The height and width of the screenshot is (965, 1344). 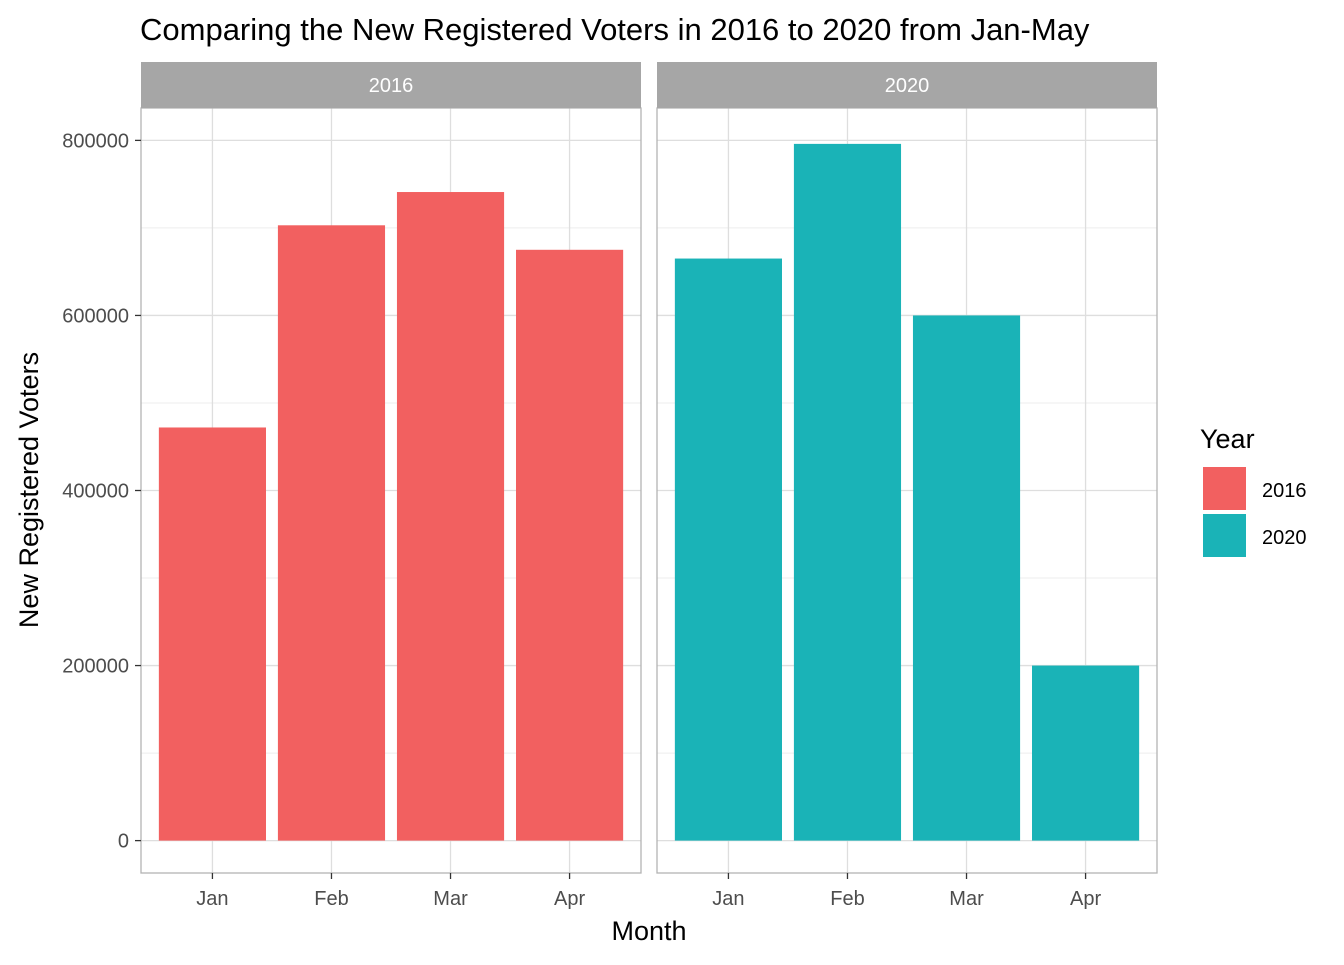 What do you see at coordinates (95, 667) in the screenshot?
I see `y-tick-label: 200000` at bounding box center [95, 667].